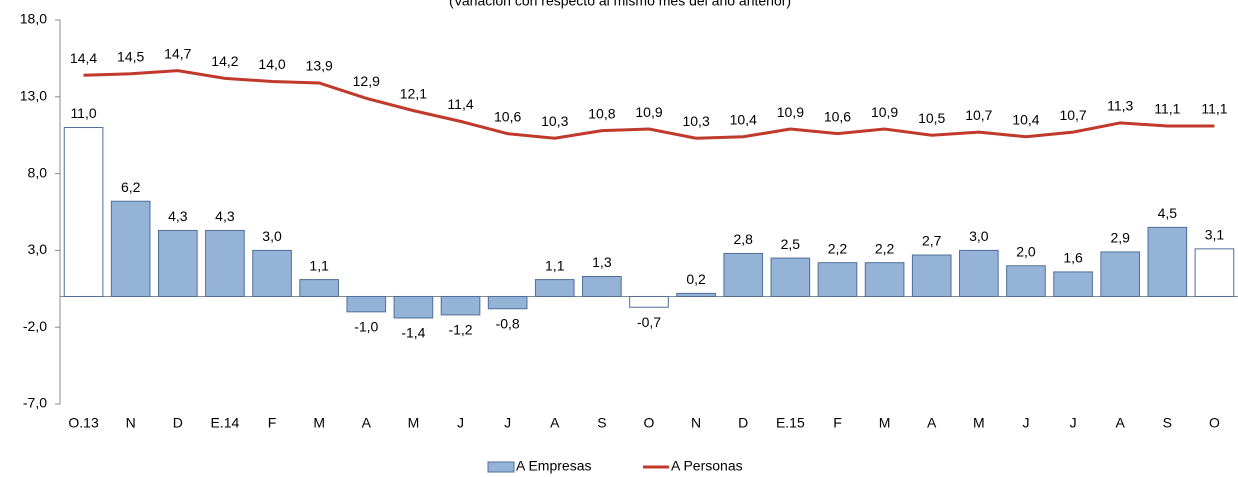 The image size is (1238, 477). Describe the element at coordinates (413, 93) in the screenshot. I see `data-label: 12,1` at that location.